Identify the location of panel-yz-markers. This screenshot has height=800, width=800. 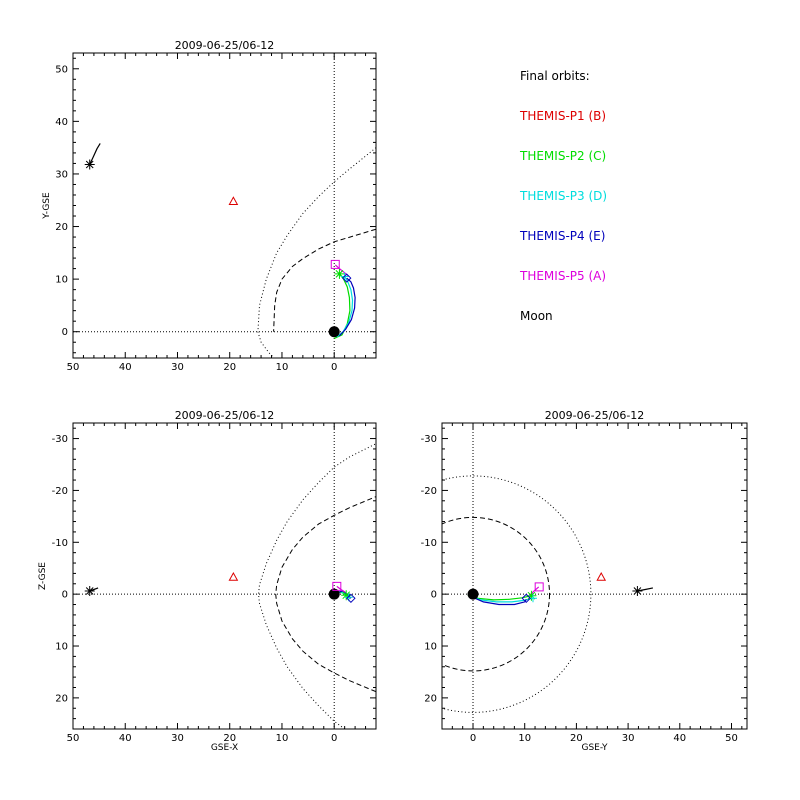
(555, 588).